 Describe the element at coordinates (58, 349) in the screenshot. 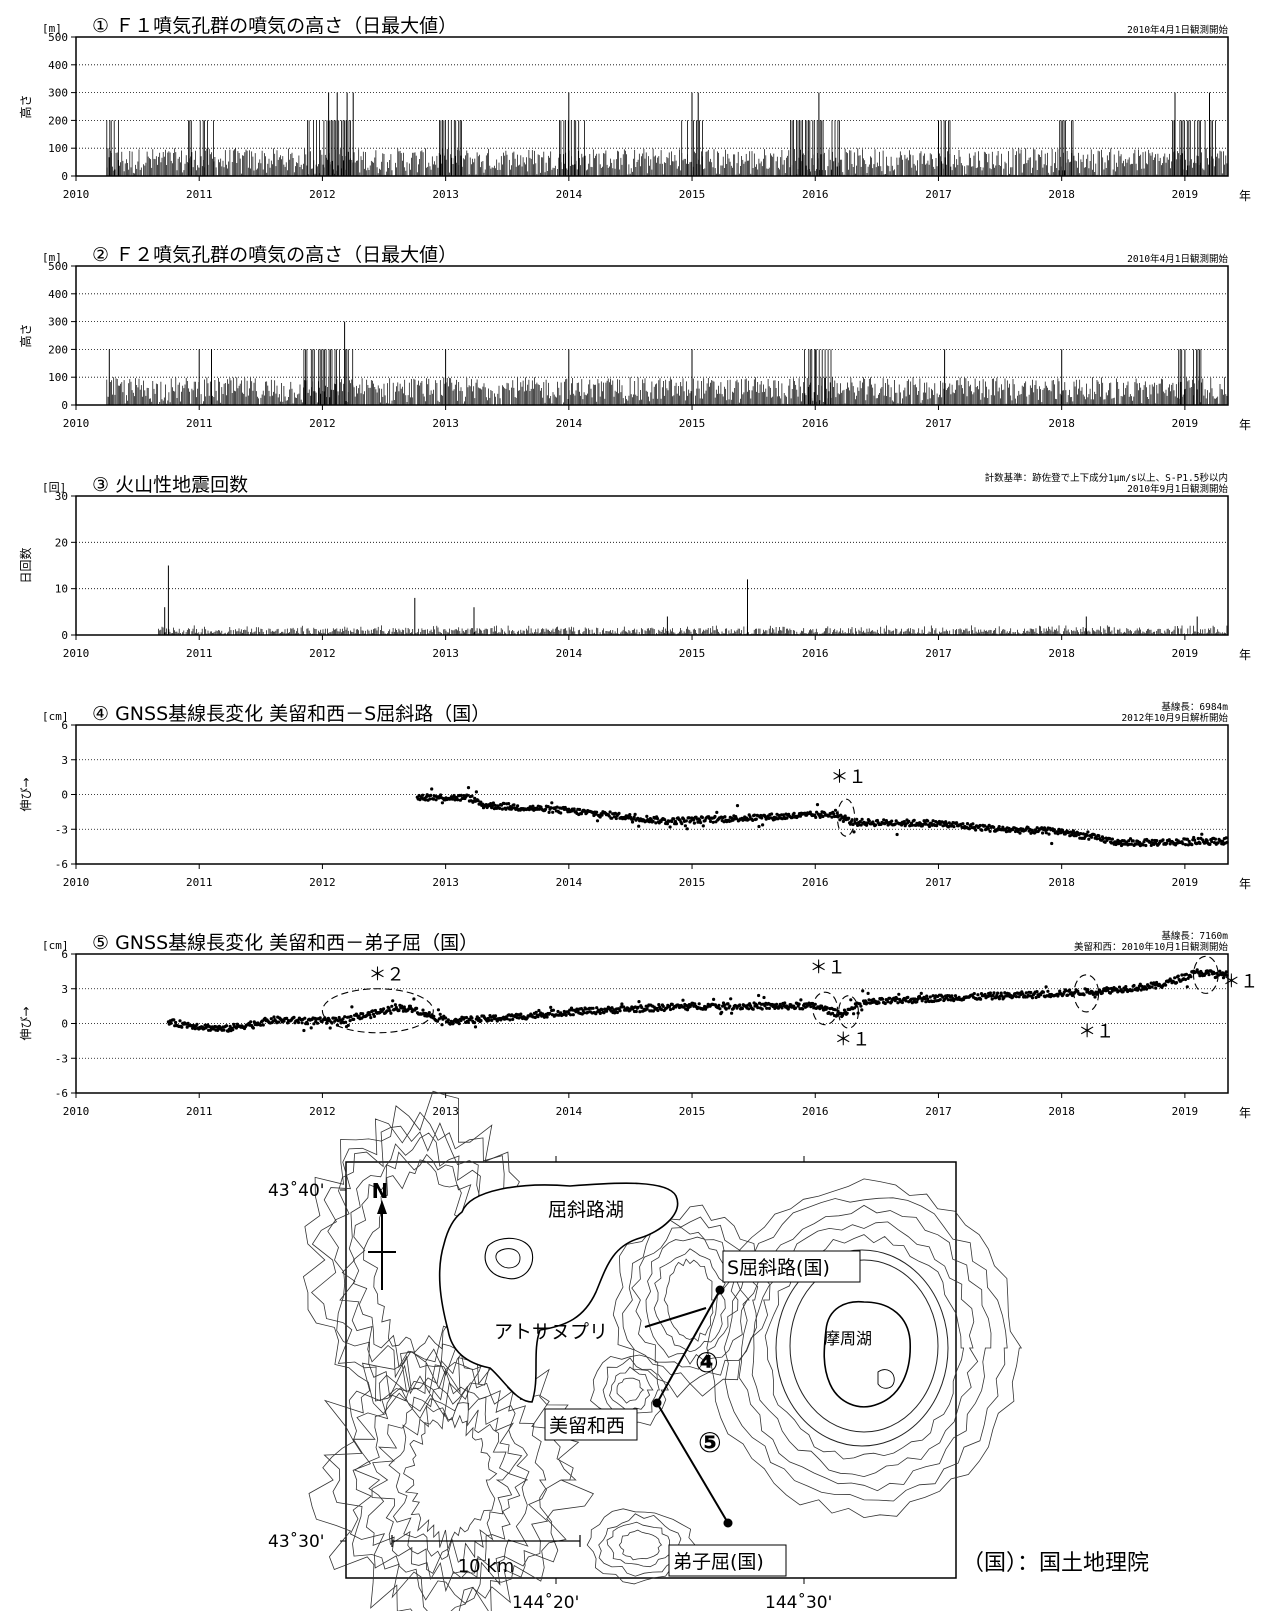

I see `y-tick-label: 200` at that location.